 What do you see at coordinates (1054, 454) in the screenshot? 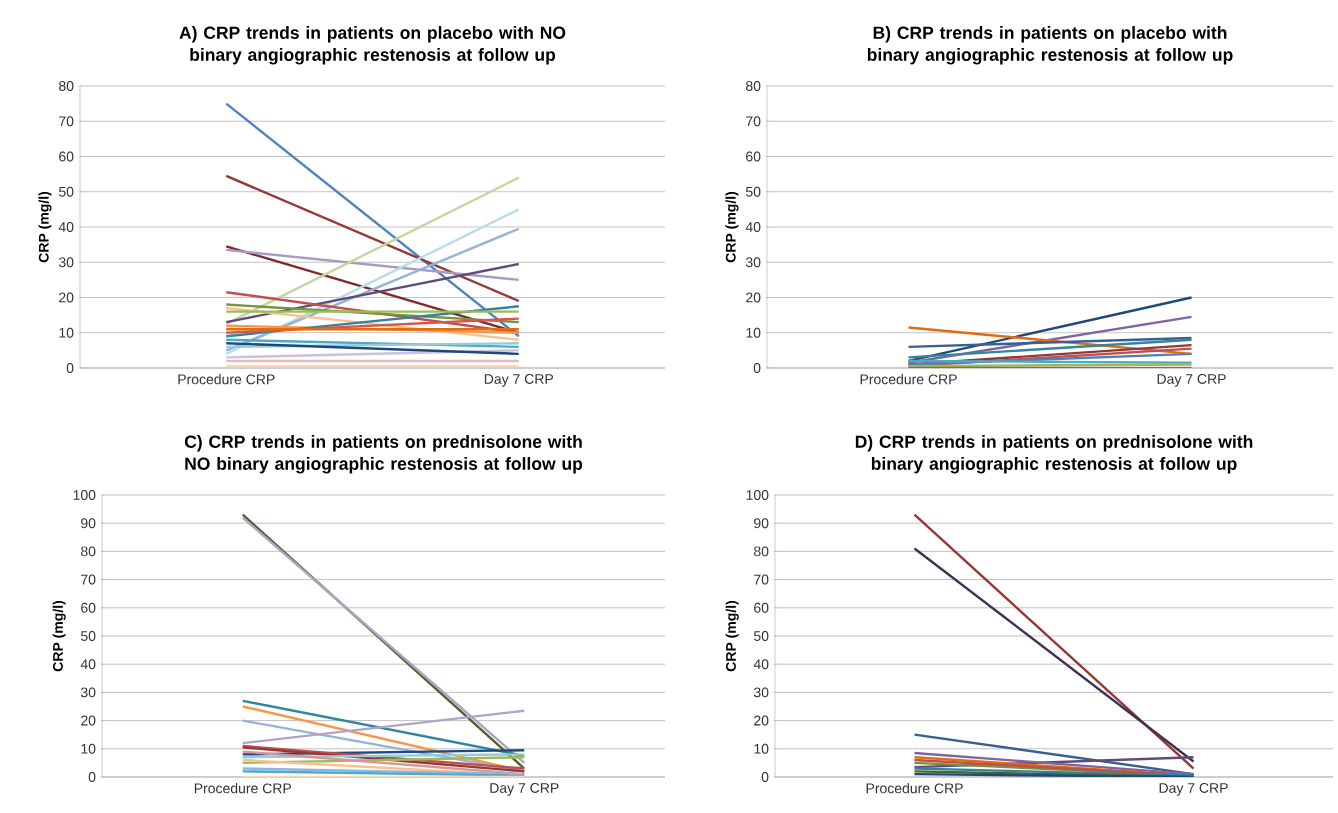
I see `chart-title: D) CRP trends in patients on prednisolone with binary angiographic restenosis at follow up` at bounding box center [1054, 454].